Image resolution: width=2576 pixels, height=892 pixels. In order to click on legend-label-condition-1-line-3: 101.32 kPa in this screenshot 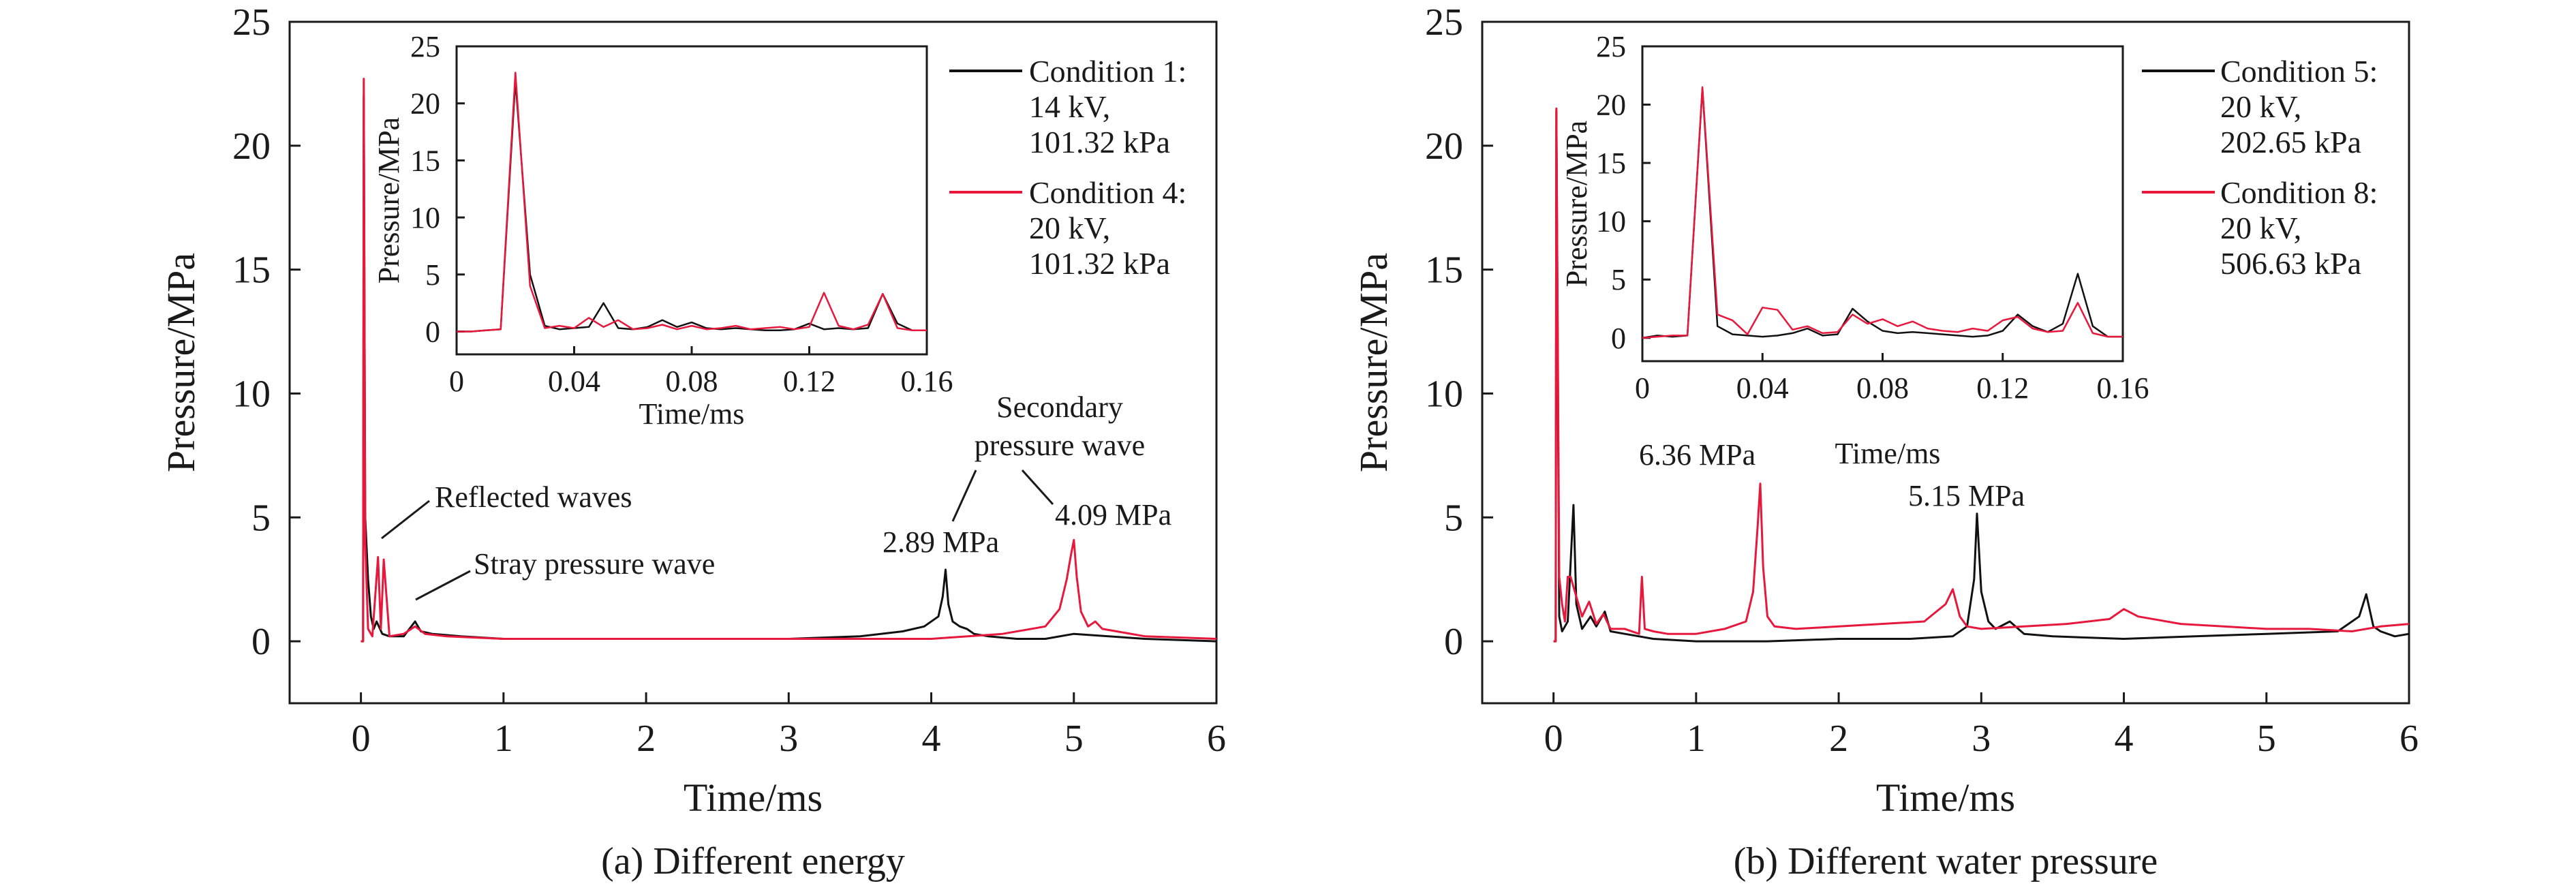, I will do `click(1099, 142)`.